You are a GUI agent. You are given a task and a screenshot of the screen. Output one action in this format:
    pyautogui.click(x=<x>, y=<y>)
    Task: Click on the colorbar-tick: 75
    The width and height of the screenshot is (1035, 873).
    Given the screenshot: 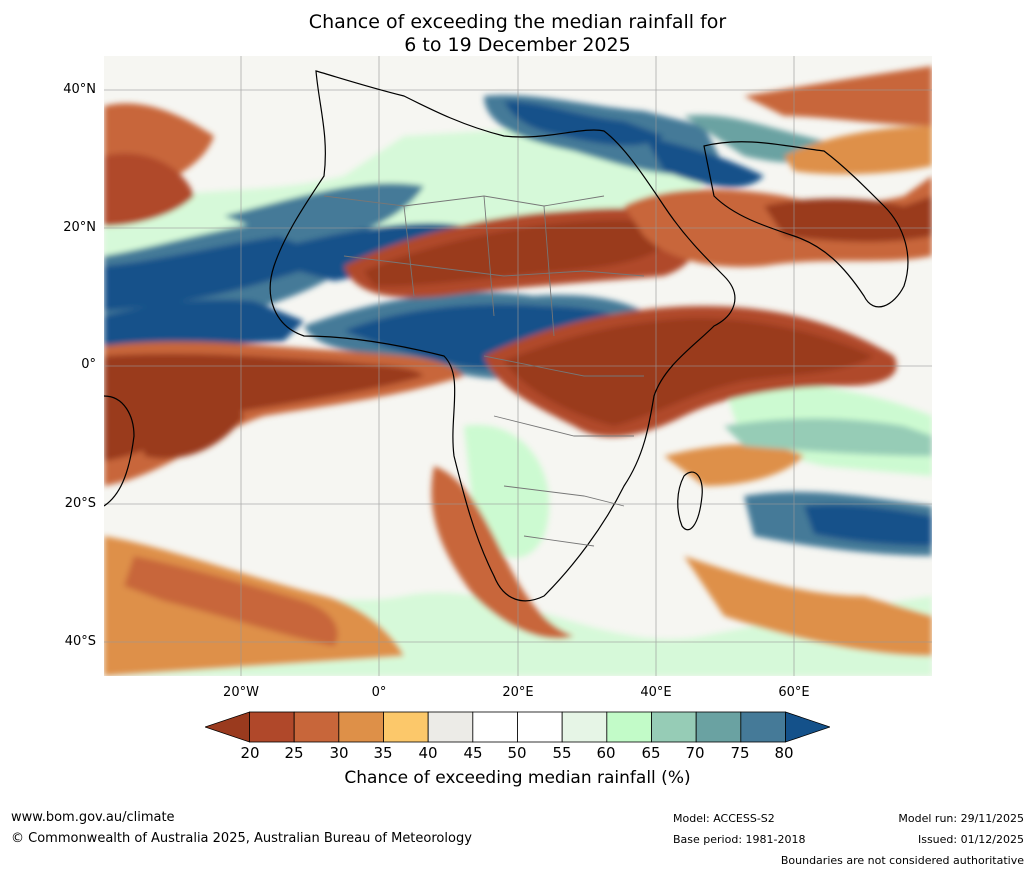 What is the action you would take?
    pyautogui.click(x=740, y=753)
    